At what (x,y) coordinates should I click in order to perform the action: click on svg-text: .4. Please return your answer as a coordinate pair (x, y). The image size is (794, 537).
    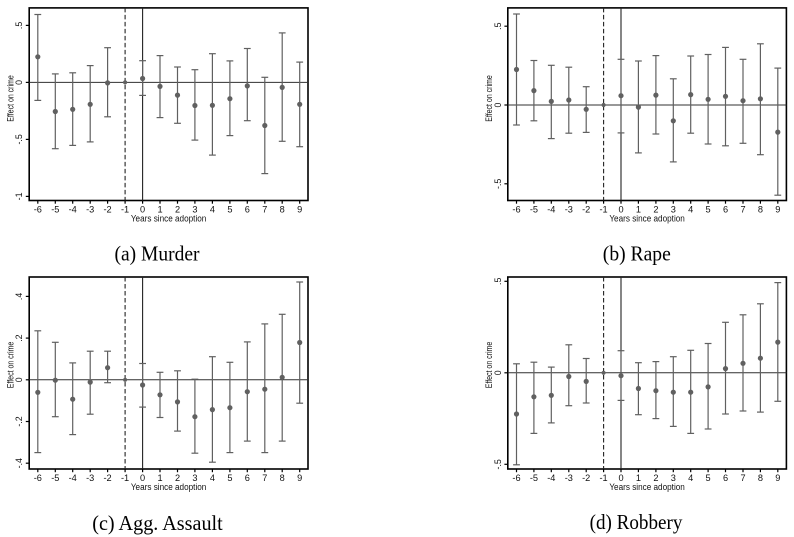
    Looking at the image, I should click on (19, 296).